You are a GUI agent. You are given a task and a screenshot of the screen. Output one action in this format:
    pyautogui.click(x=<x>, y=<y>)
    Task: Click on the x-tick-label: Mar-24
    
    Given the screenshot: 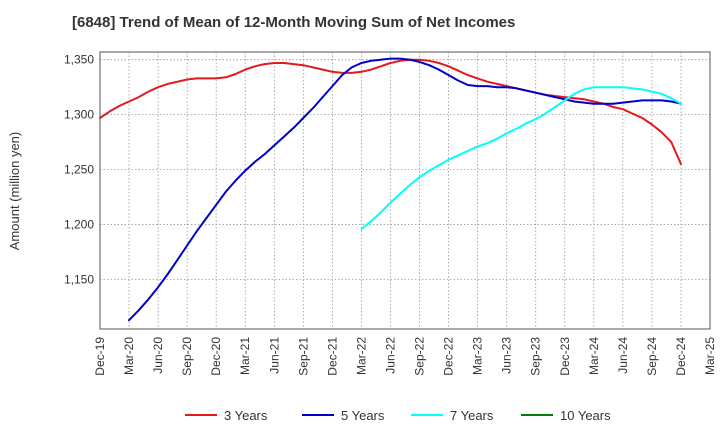 What is the action you would take?
    pyautogui.click(x=594, y=356)
    